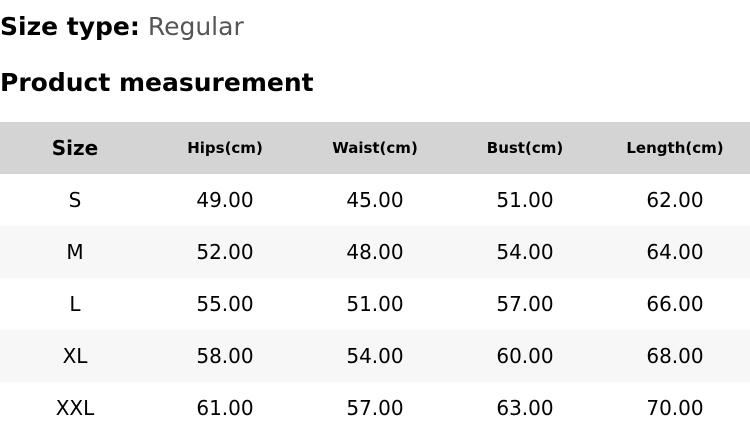 The image size is (750, 434). I want to click on cell-hips: 58.00, so click(225, 356).